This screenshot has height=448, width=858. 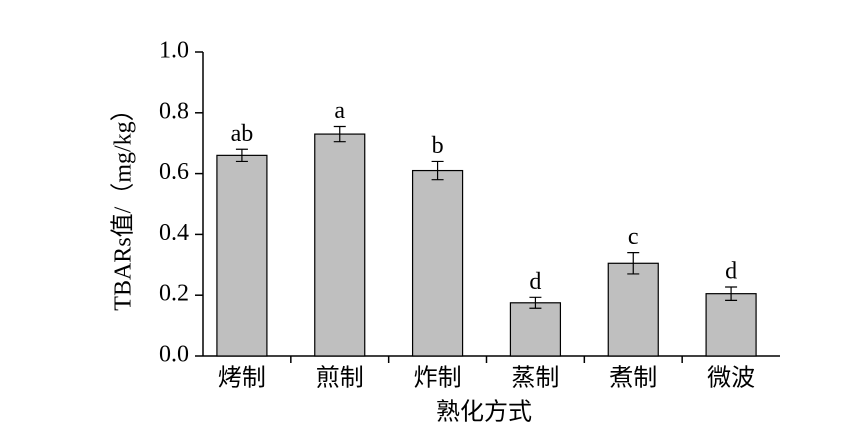 I want to click on annotation: ab, so click(x=242, y=134).